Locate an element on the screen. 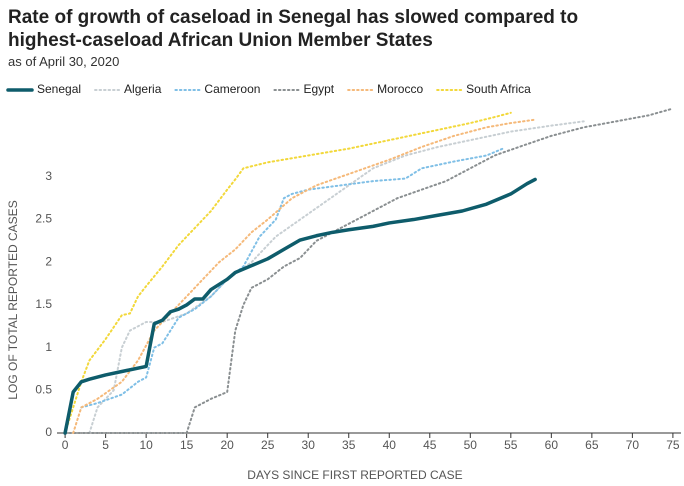 The width and height of the screenshot is (684, 486). x-tick-label: 20 is located at coordinates (228, 445).